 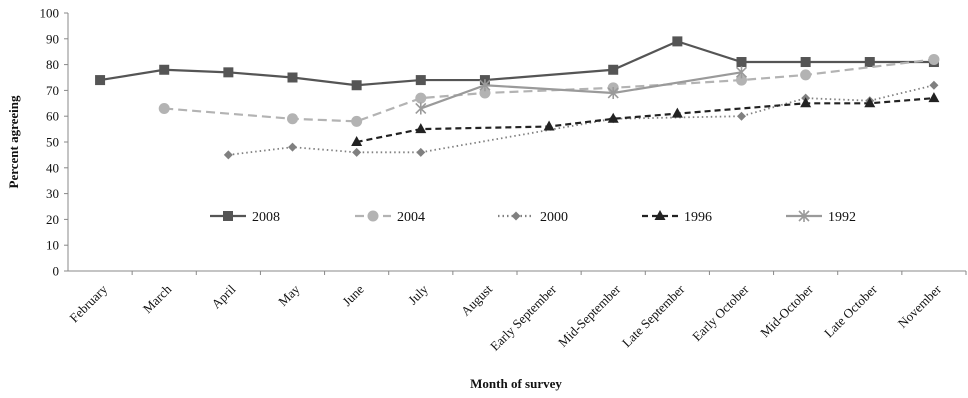 What do you see at coordinates (52, 38) in the screenshot?
I see `y-tick-label: 90` at bounding box center [52, 38].